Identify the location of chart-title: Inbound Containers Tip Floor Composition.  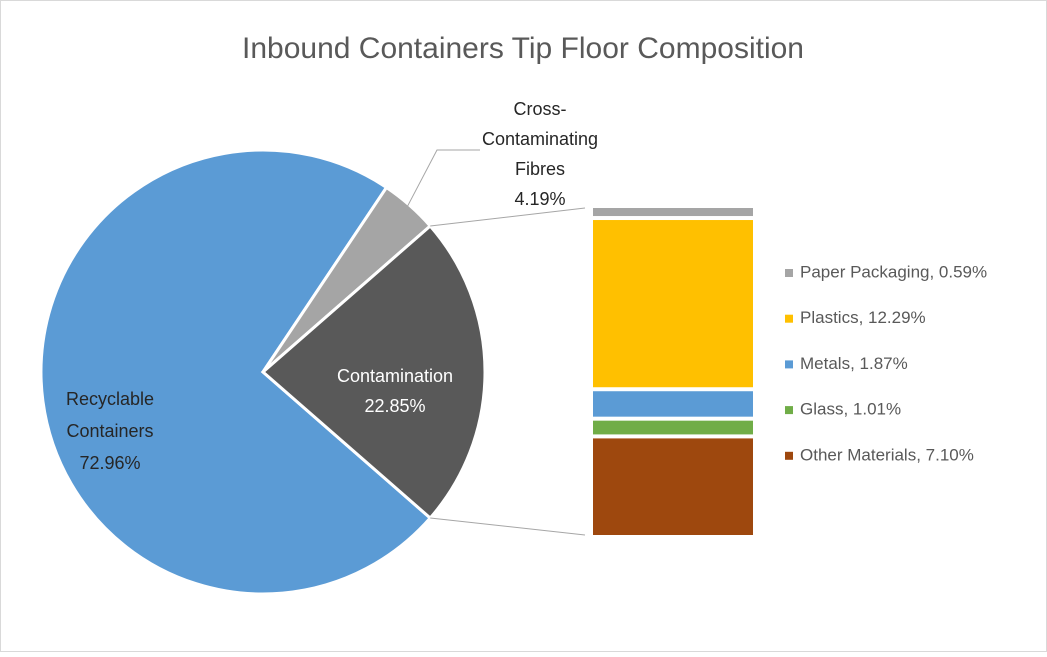
(523, 48).